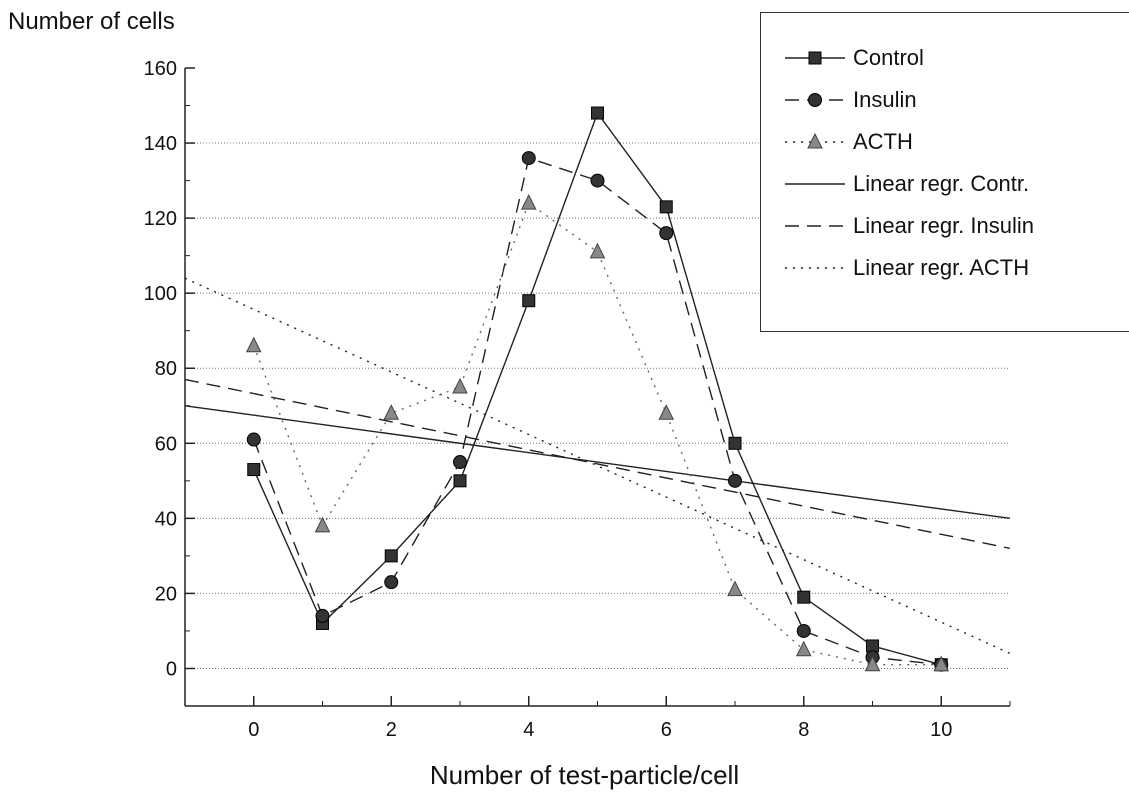  Describe the element at coordinates (945, 100) in the screenshot. I see `legend-item-insulin: Insulin` at that location.